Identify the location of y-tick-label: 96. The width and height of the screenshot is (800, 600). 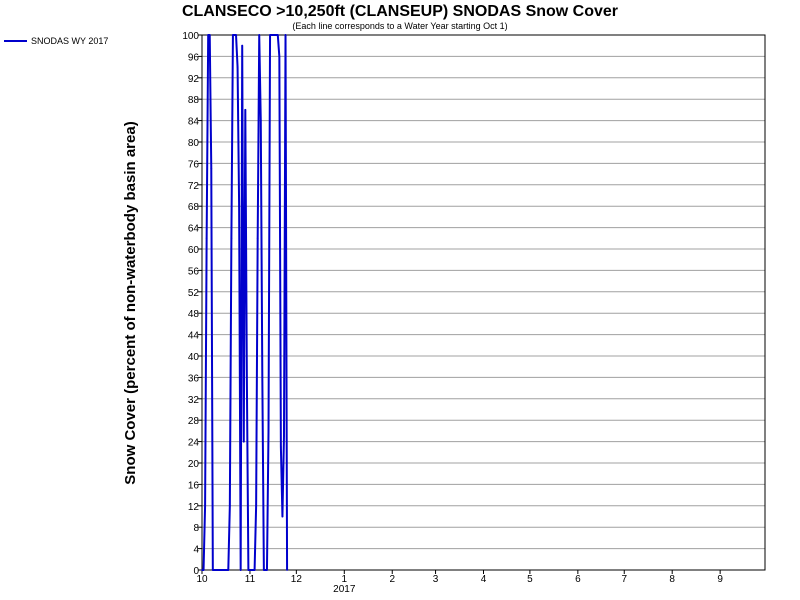
(194, 57).